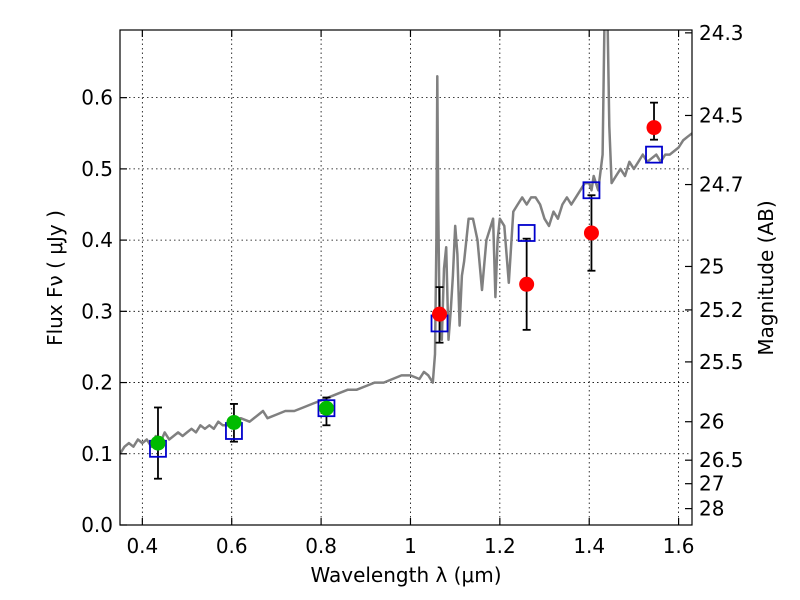 The image size is (800, 600). What do you see at coordinates (55, 278) in the screenshot?
I see `y-axis-label: Flux Fν ( μJy )` at bounding box center [55, 278].